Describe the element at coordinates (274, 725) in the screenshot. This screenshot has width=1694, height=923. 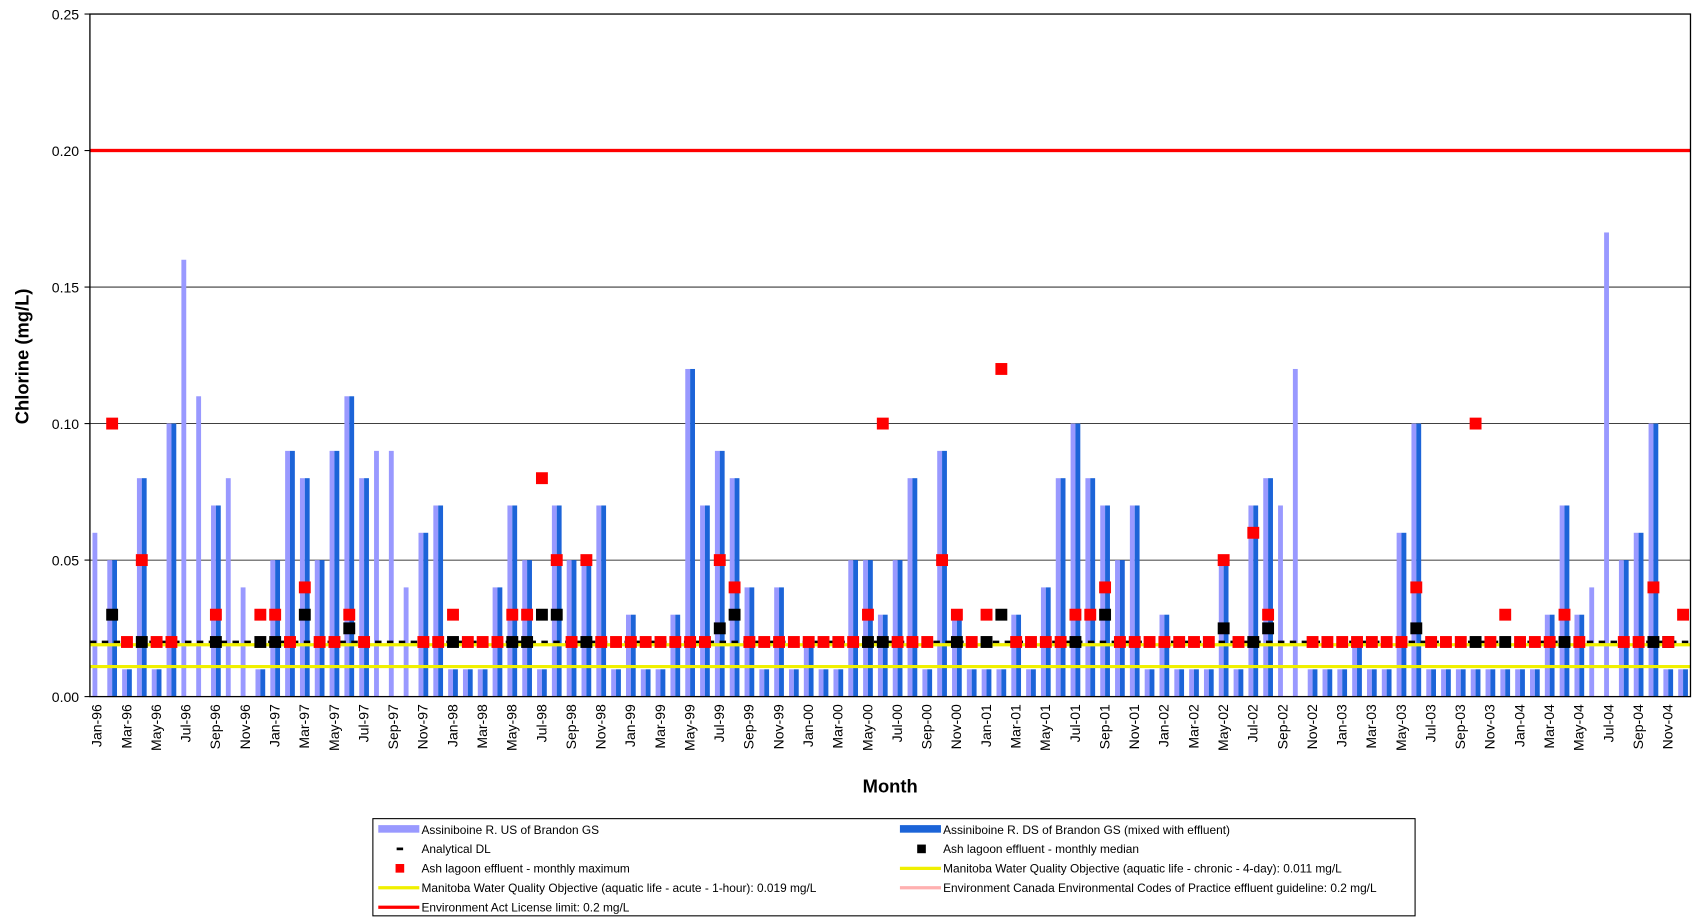
I see `x-tick-label: Jan-97` at that location.